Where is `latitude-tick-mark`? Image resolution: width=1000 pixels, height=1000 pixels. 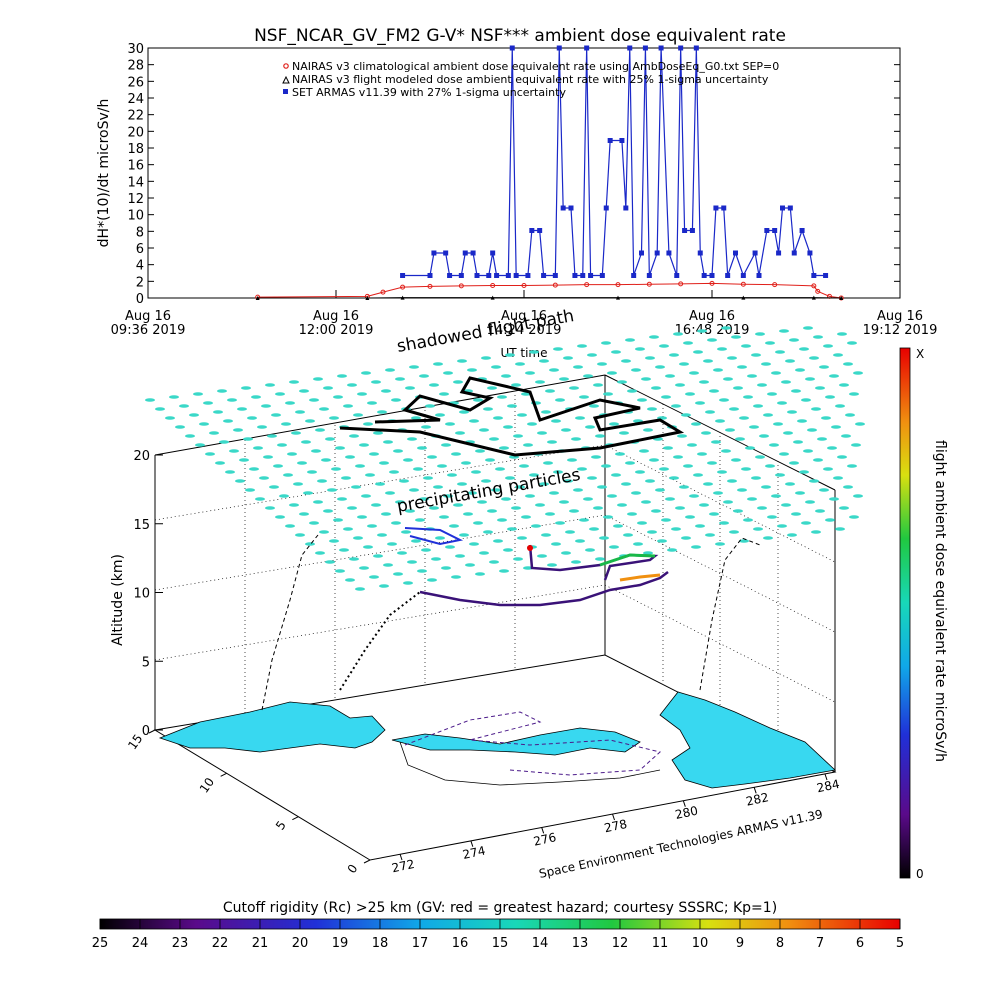 latitude-tick-mark is located at coordinates (223, 774).